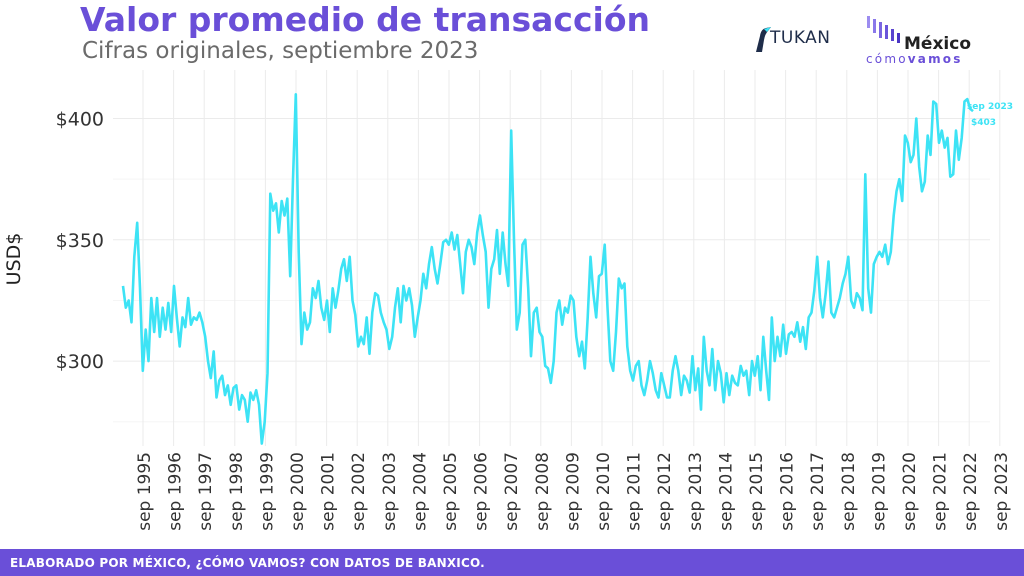  What do you see at coordinates (635, 491) in the screenshot?
I see `x-tick-label: sep 2011` at bounding box center [635, 491].